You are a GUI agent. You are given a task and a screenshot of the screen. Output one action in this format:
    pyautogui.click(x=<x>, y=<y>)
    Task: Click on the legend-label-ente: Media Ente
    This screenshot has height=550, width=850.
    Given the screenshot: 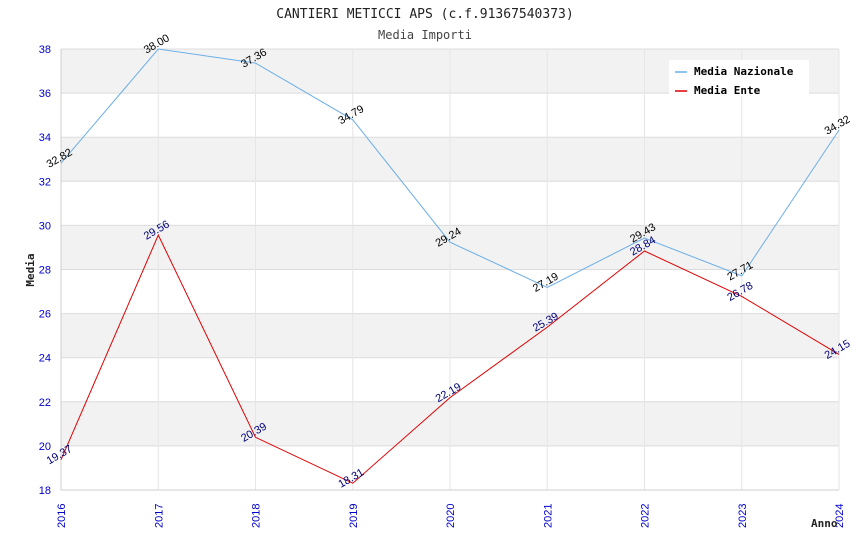 What is the action you would take?
    pyautogui.click(x=727, y=90)
    